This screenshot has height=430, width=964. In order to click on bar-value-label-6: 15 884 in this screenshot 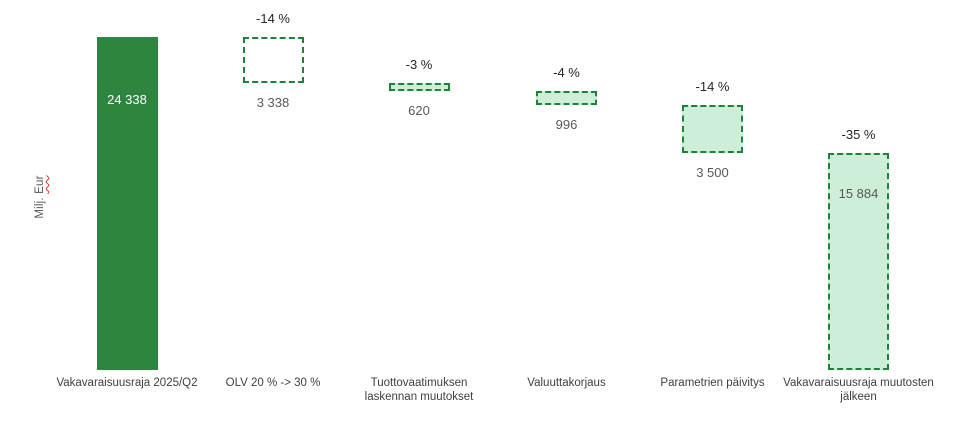, I will do `click(858, 193)`.